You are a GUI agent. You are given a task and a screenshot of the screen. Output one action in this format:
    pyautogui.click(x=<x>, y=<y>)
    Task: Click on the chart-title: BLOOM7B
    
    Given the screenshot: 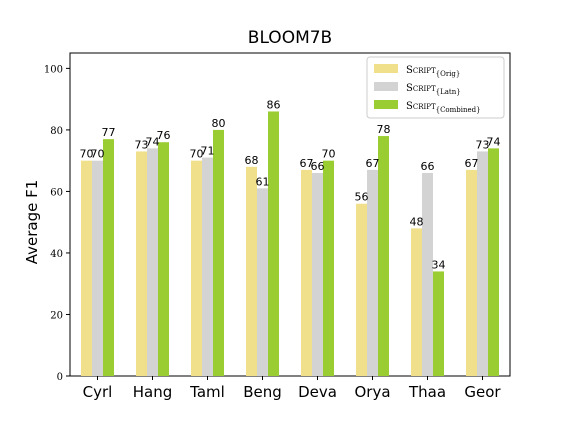 What is the action you would take?
    pyautogui.click(x=290, y=38)
    